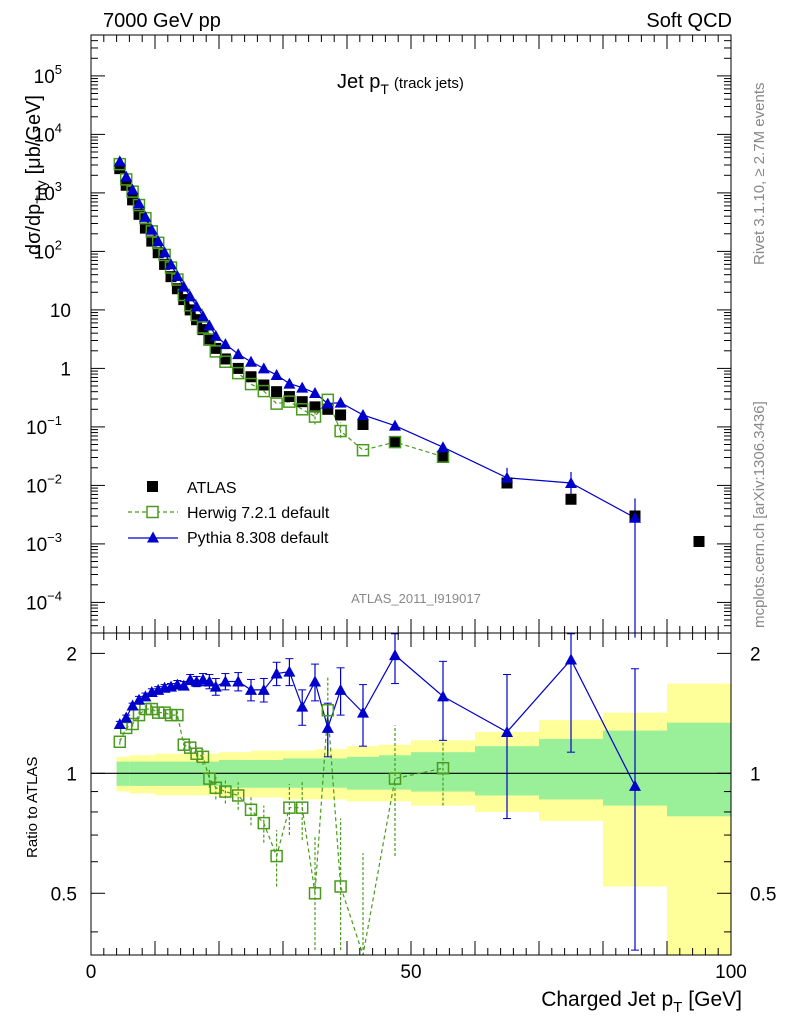 This screenshot has height=1024, width=786. Describe the element at coordinates (410, 972) in the screenshot. I see `x-tick-label: 50` at that location.